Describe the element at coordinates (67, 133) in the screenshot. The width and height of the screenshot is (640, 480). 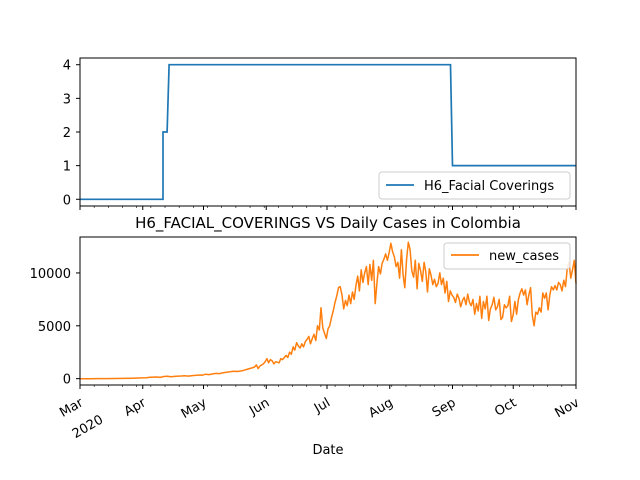
I see `top-y-tick-label: 2` at that location.